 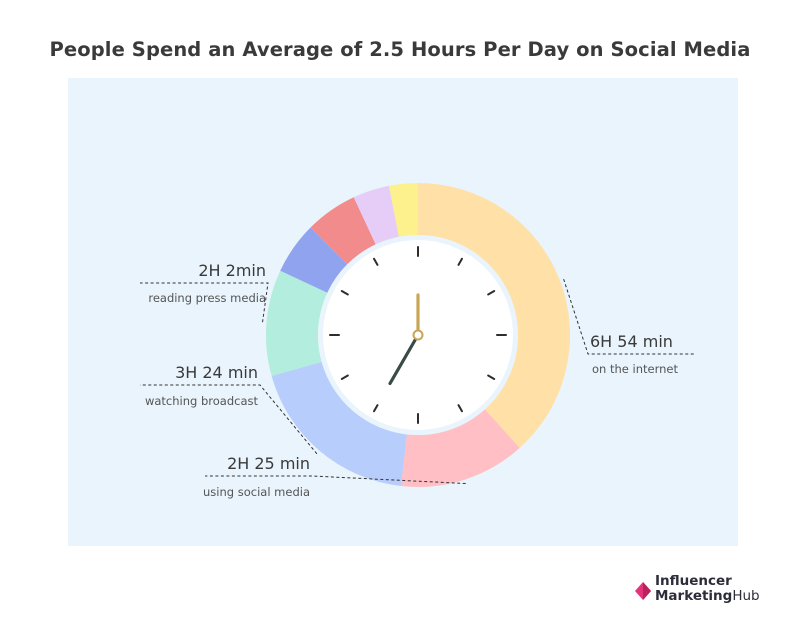 What do you see at coordinates (460, 448) in the screenshot?
I see `slice-social` at bounding box center [460, 448].